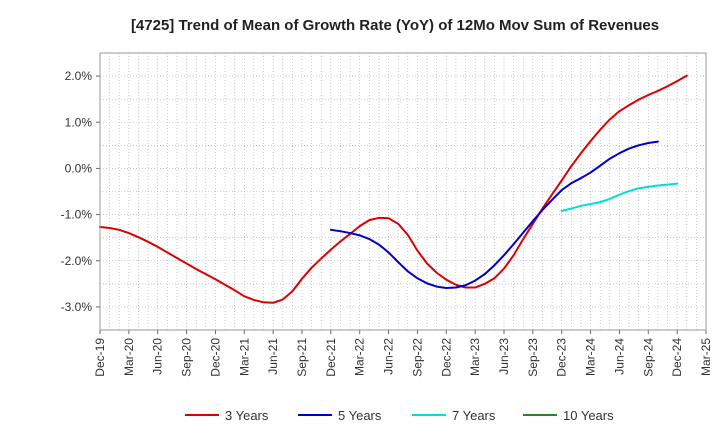  Describe the element at coordinates (79, 122) in the screenshot. I see `y-tick-label: 1.0%` at that location.